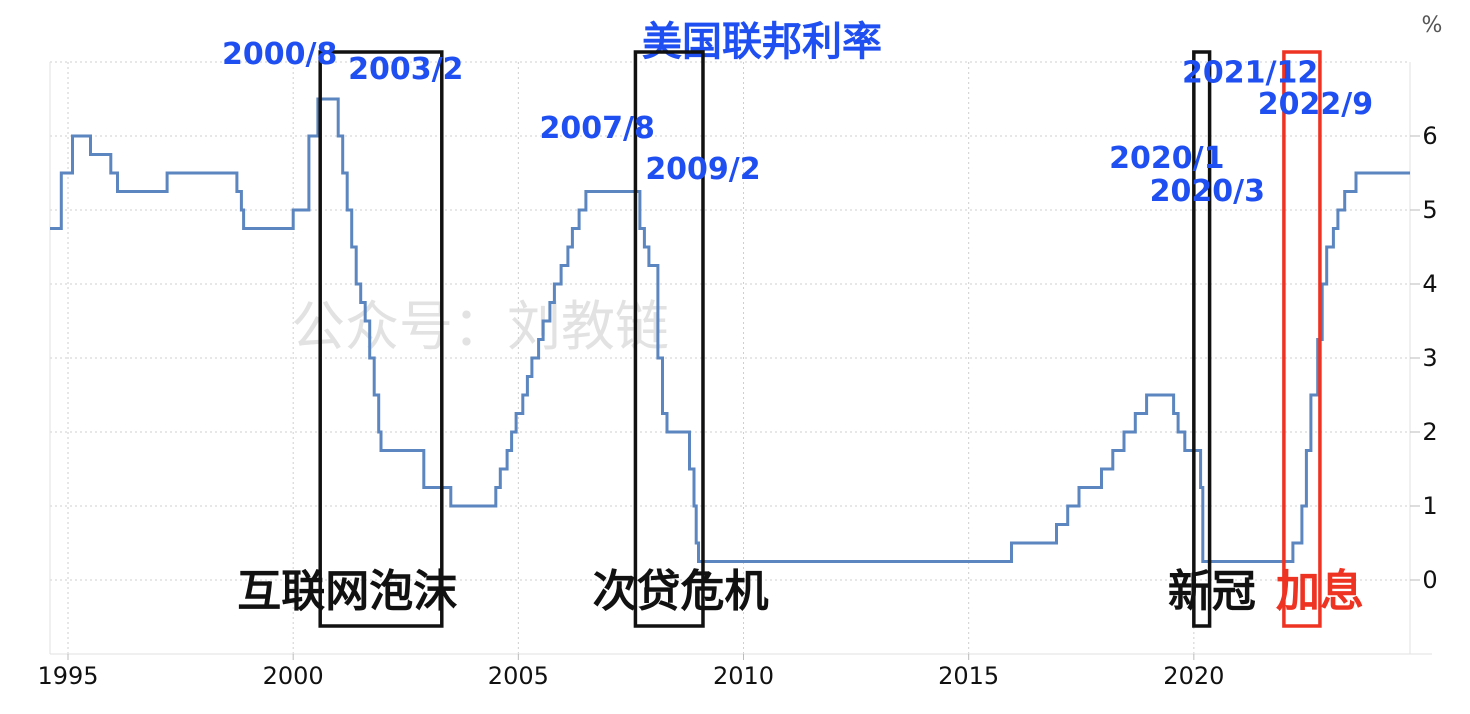  What do you see at coordinates (1429, 210) in the screenshot?
I see `y-tick-label: 5` at bounding box center [1429, 210].